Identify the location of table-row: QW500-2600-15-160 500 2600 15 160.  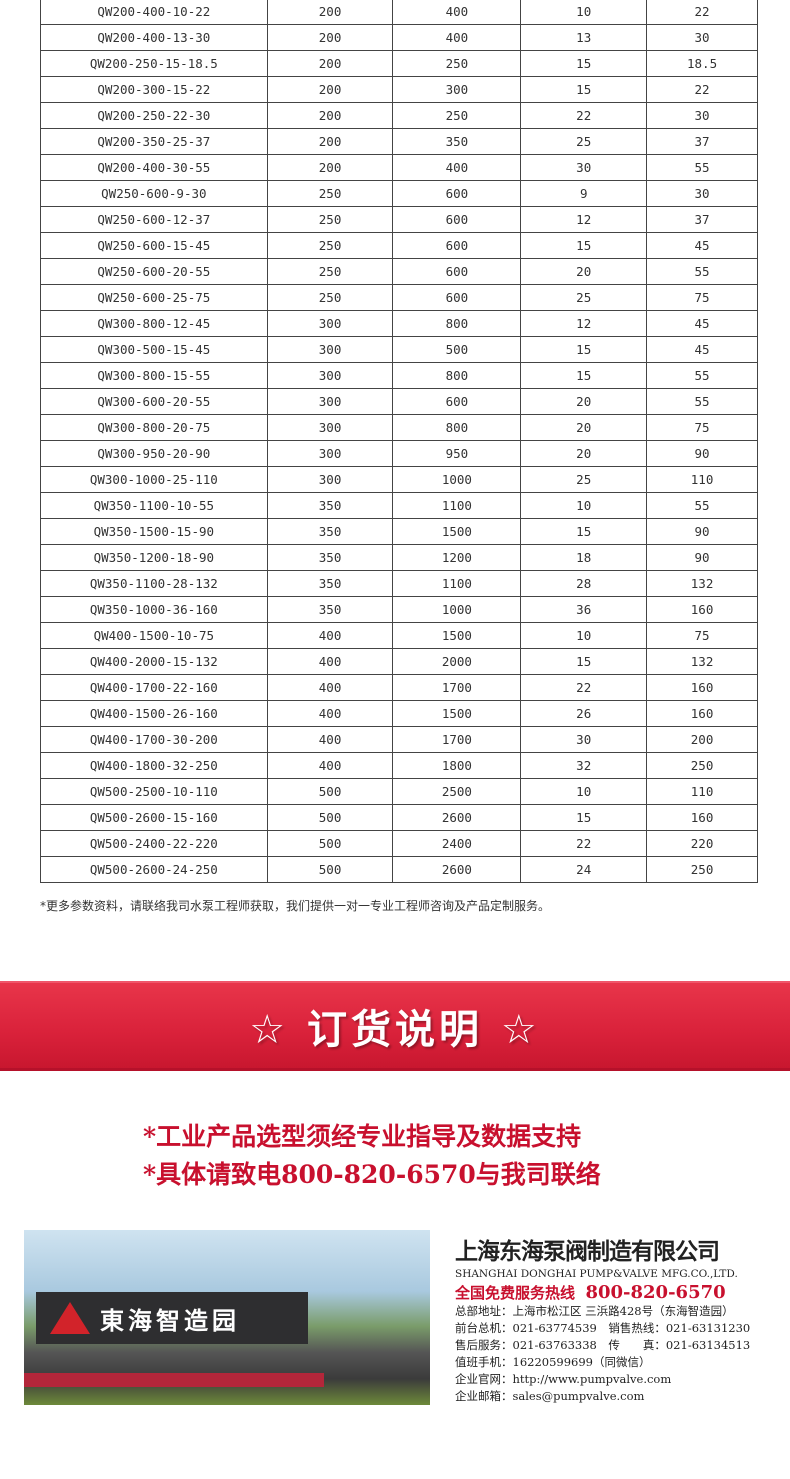
(399, 817).